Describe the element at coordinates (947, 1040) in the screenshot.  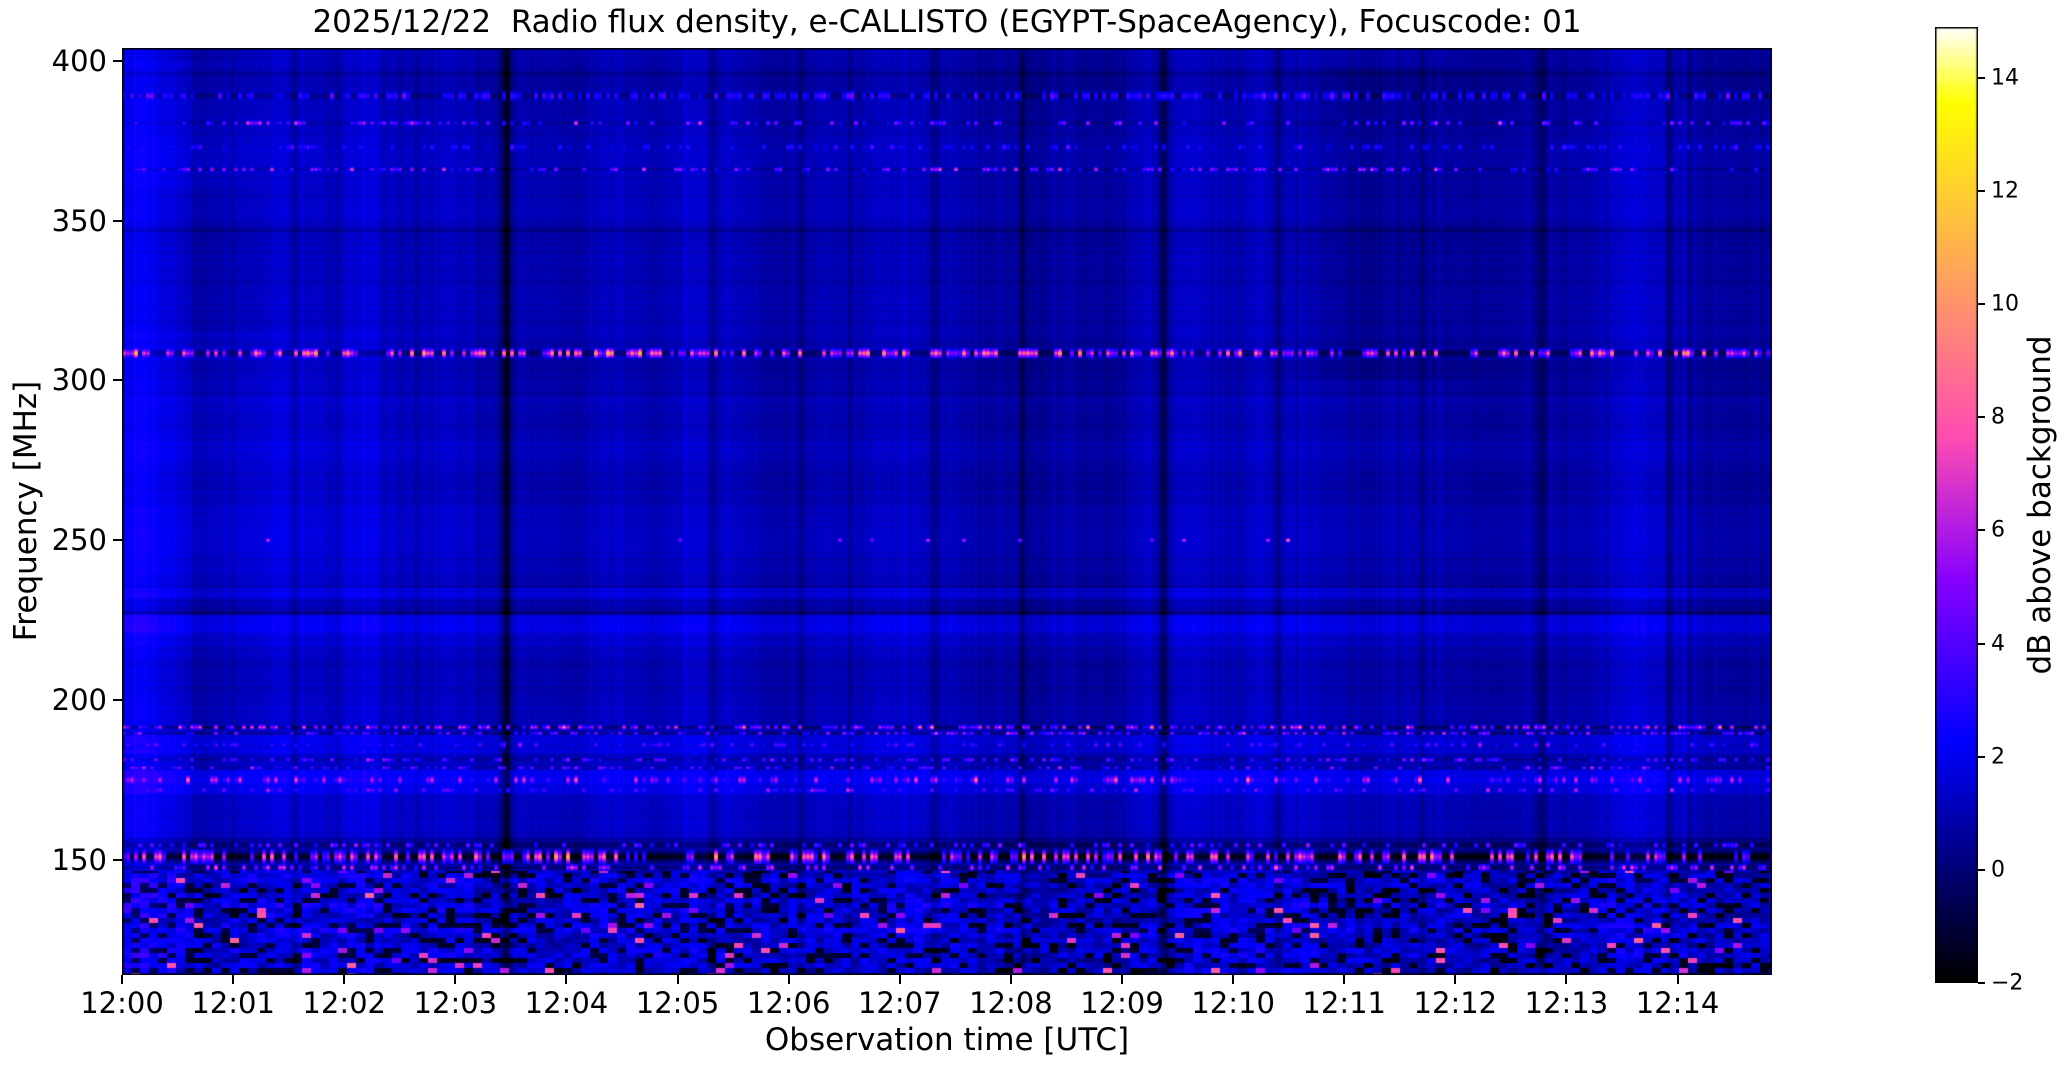
I see `x-axis-label: Observation time [UTC]` at that location.